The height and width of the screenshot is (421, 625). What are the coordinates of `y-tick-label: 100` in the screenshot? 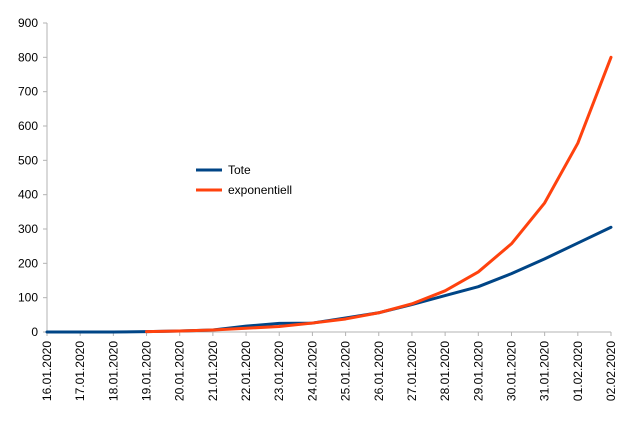 It's located at (28, 298).